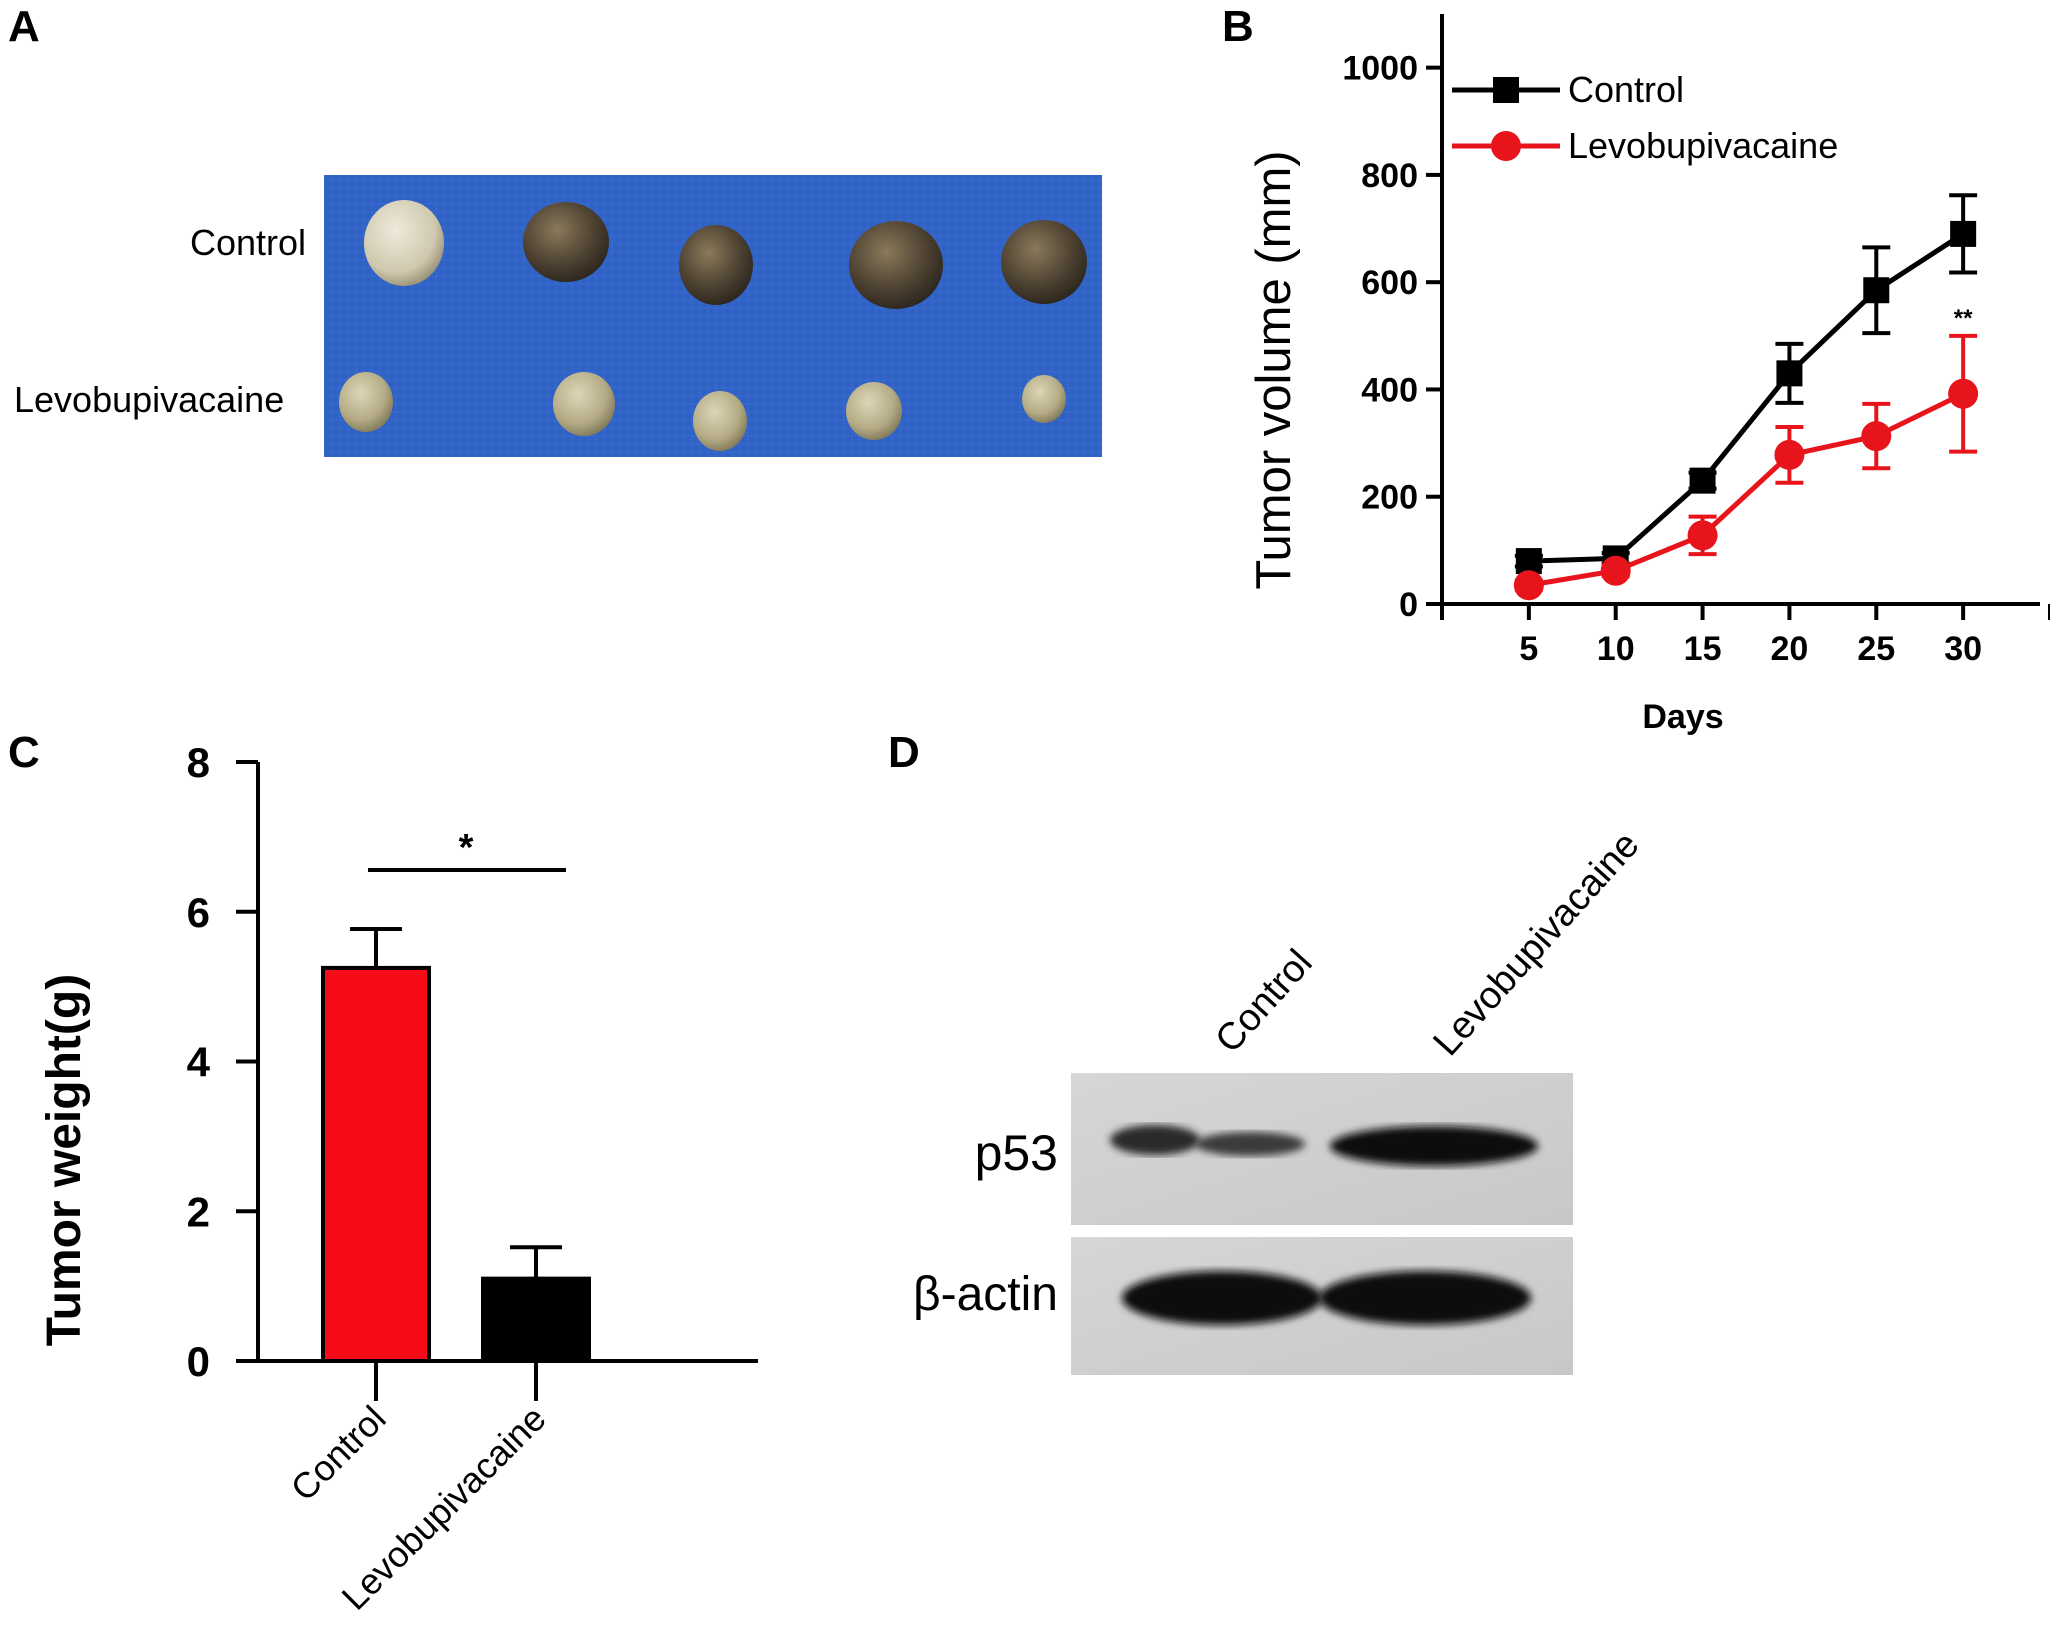 This screenshot has height=1647, width=2050. What do you see at coordinates (198, 1361) in the screenshot?
I see `chart-c-y-tick-label: 0` at bounding box center [198, 1361].